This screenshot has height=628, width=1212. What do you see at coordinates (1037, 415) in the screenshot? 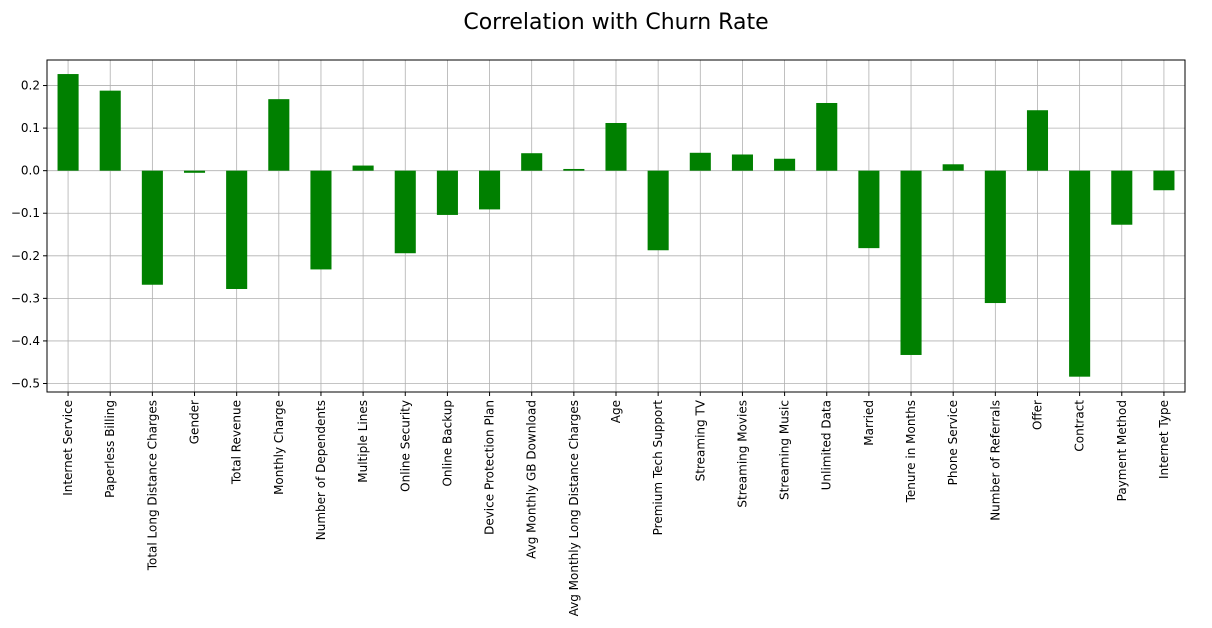
I see `x-tick-label: Offer` at bounding box center [1037, 415].